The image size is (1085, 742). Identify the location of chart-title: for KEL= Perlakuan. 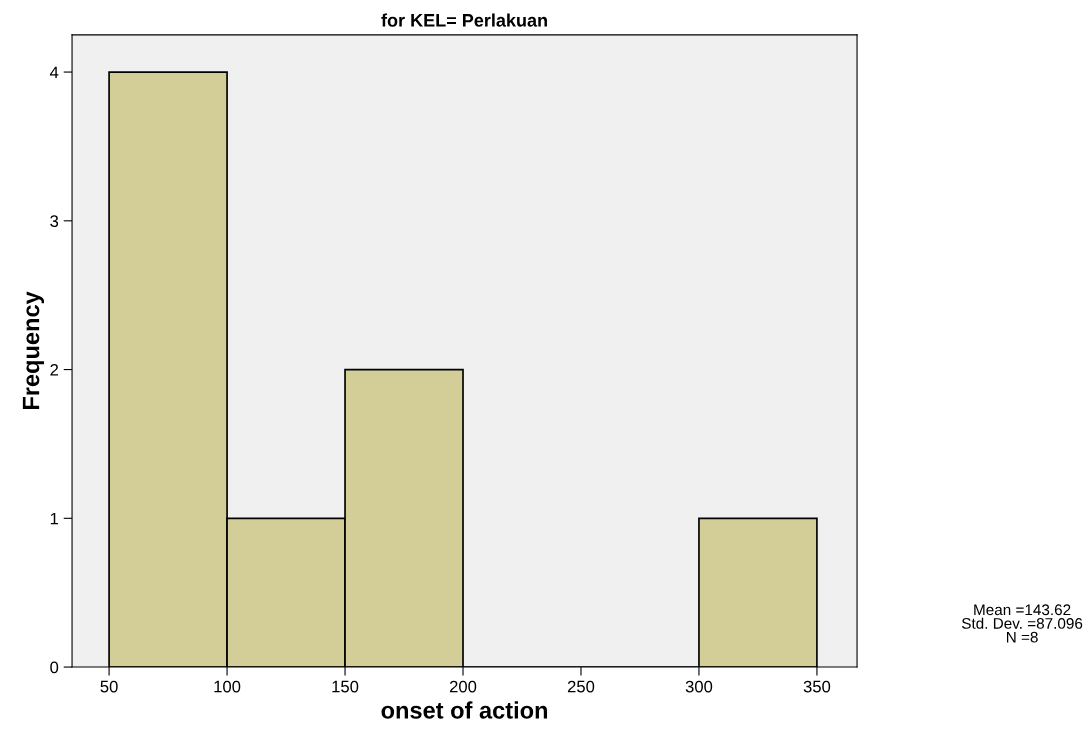
(464, 20).